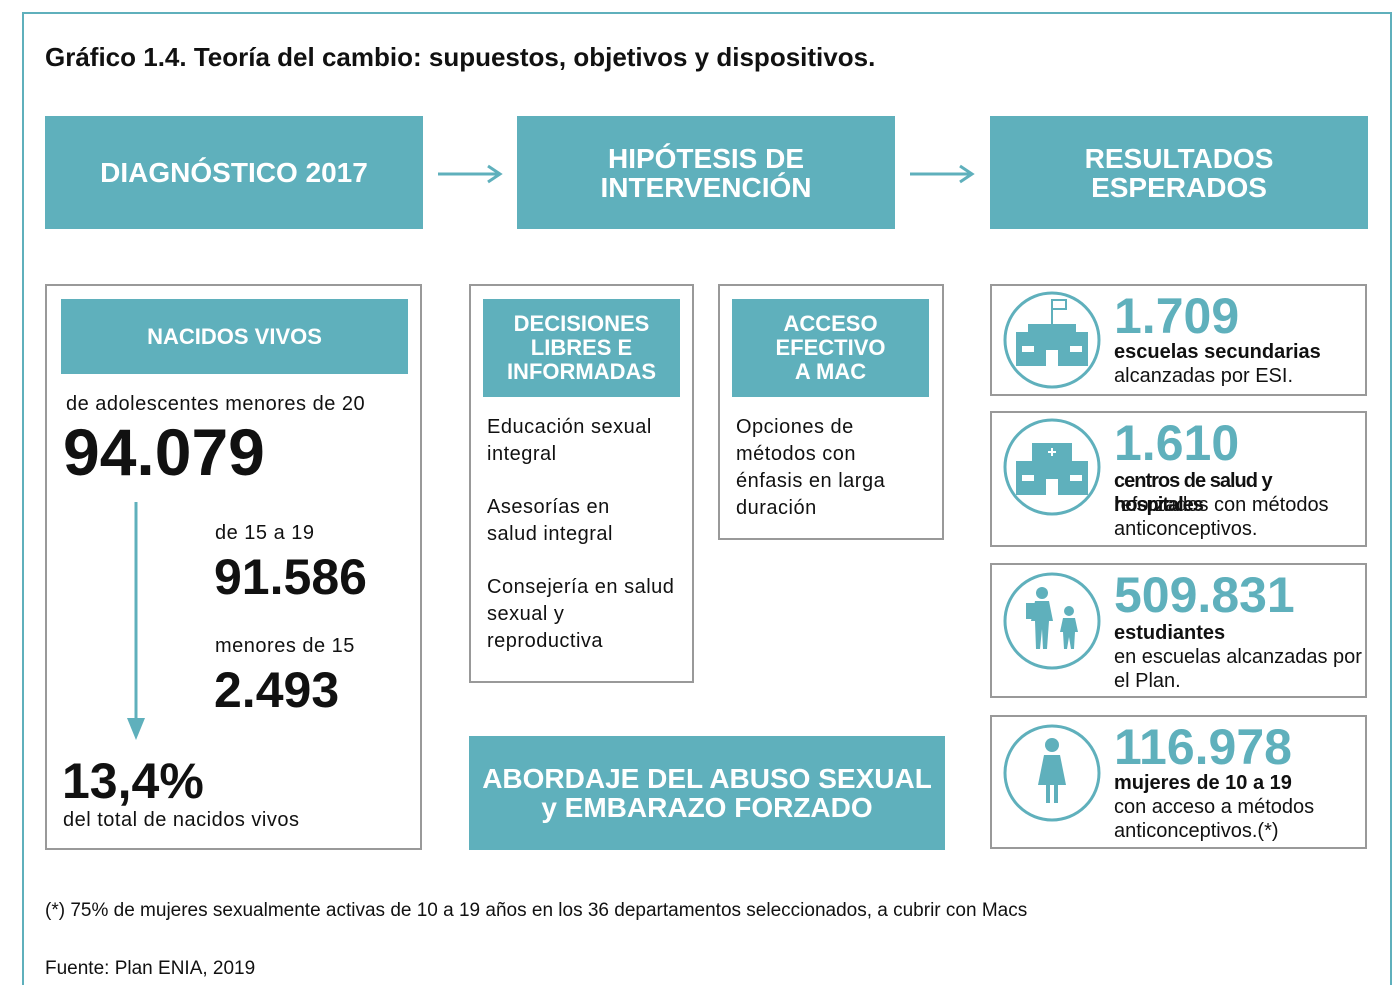 The width and height of the screenshot is (1400, 985). I want to click on group-value: 91.586, so click(290, 577).